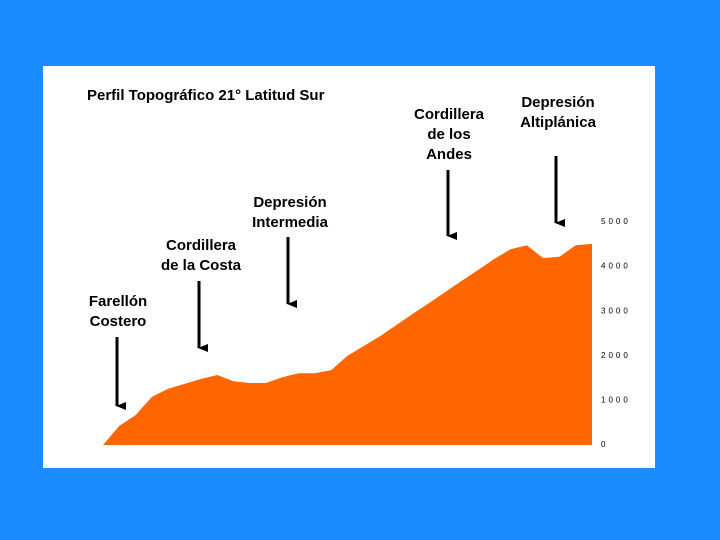 This screenshot has height=540, width=720. I want to click on y-tick-label: 3000, so click(616, 310).